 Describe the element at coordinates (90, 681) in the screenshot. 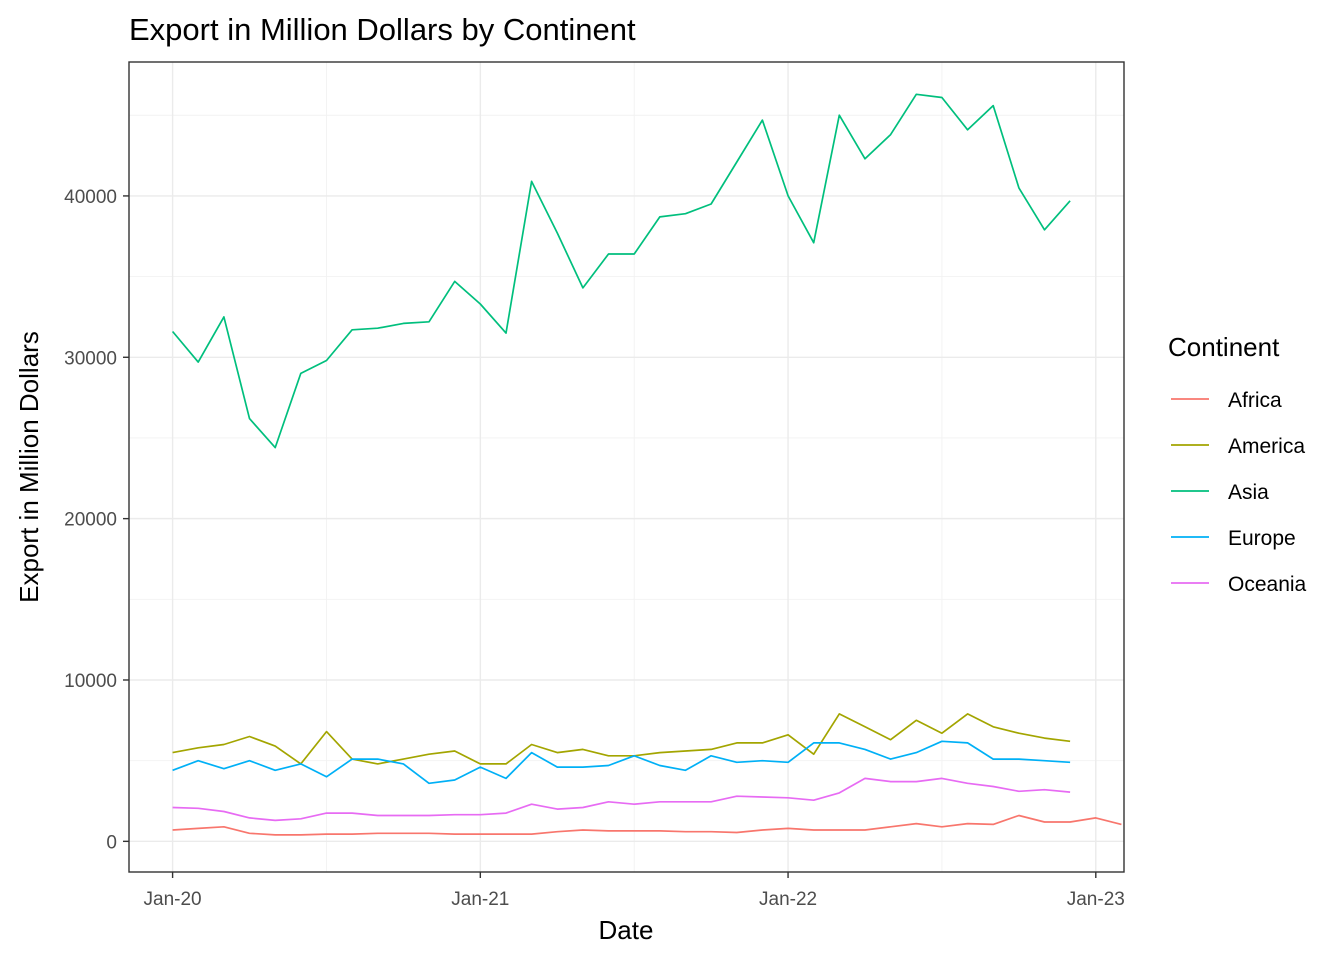

I see `y-tick-label: 10000` at that location.